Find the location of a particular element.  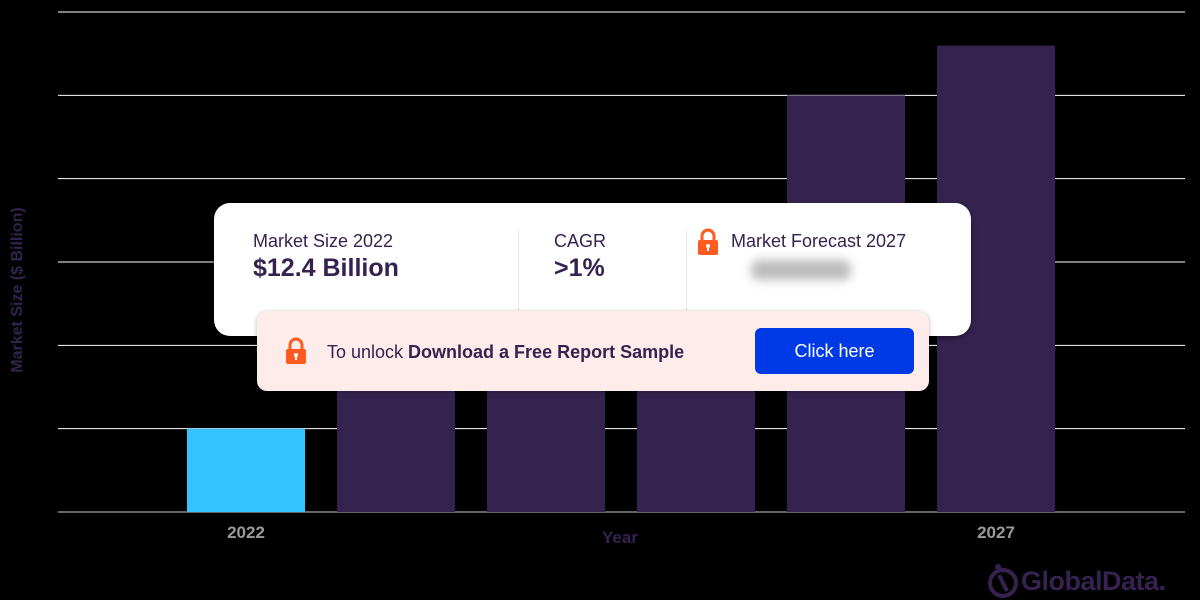

click-here-button: Click here is located at coordinates (834, 351).